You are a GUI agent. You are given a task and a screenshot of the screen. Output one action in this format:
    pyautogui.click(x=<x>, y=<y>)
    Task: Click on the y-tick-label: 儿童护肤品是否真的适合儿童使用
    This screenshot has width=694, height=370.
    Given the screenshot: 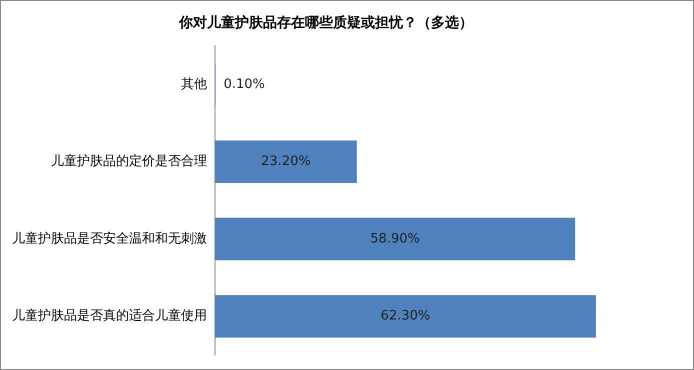 What is the action you would take?
    pyautogui.click(x=109, y=316)
    